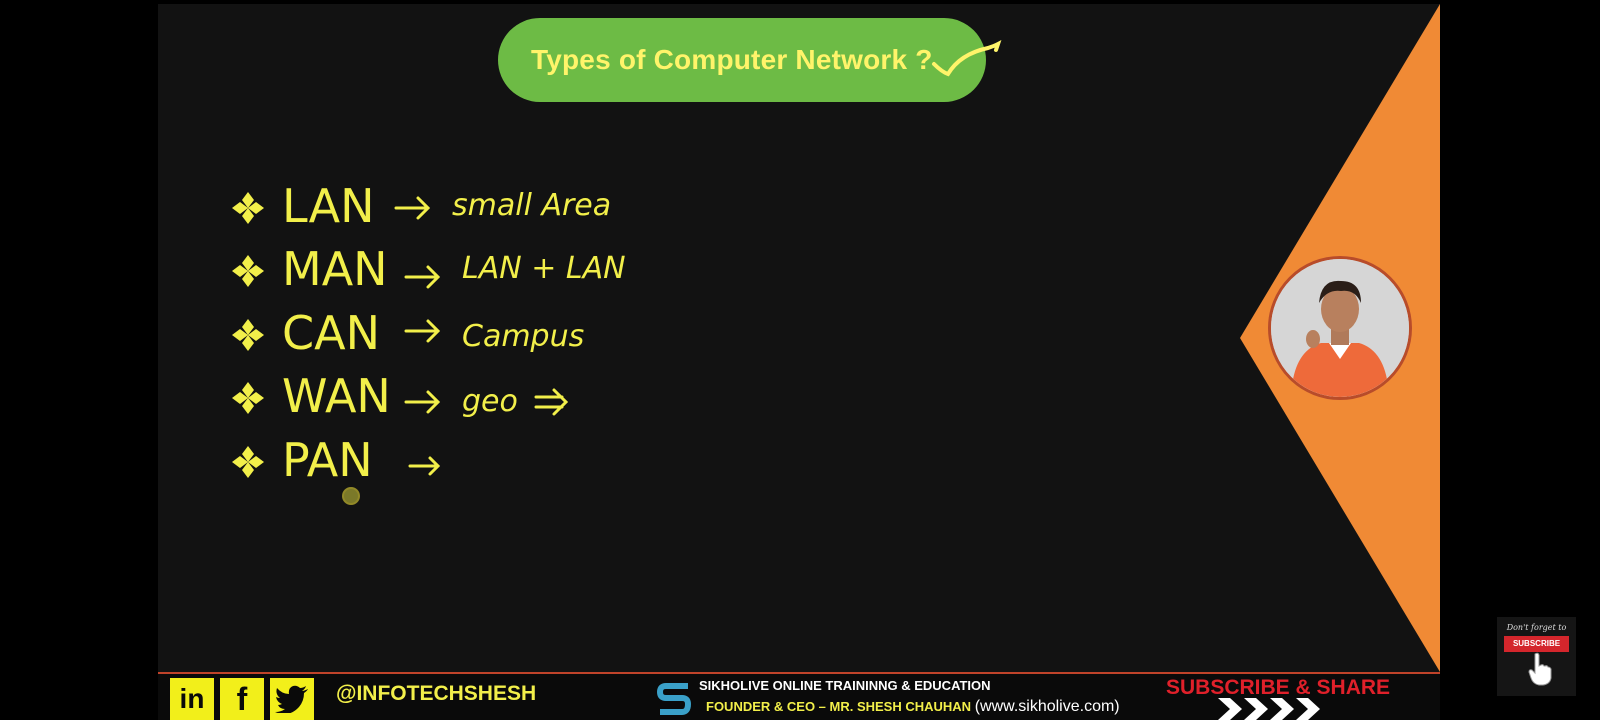 The width and height of the screenshot is (1600, 720). Describe the element at coordinates (551, 402) in the screenshot. I see `implies-arrow-icon` at that location.